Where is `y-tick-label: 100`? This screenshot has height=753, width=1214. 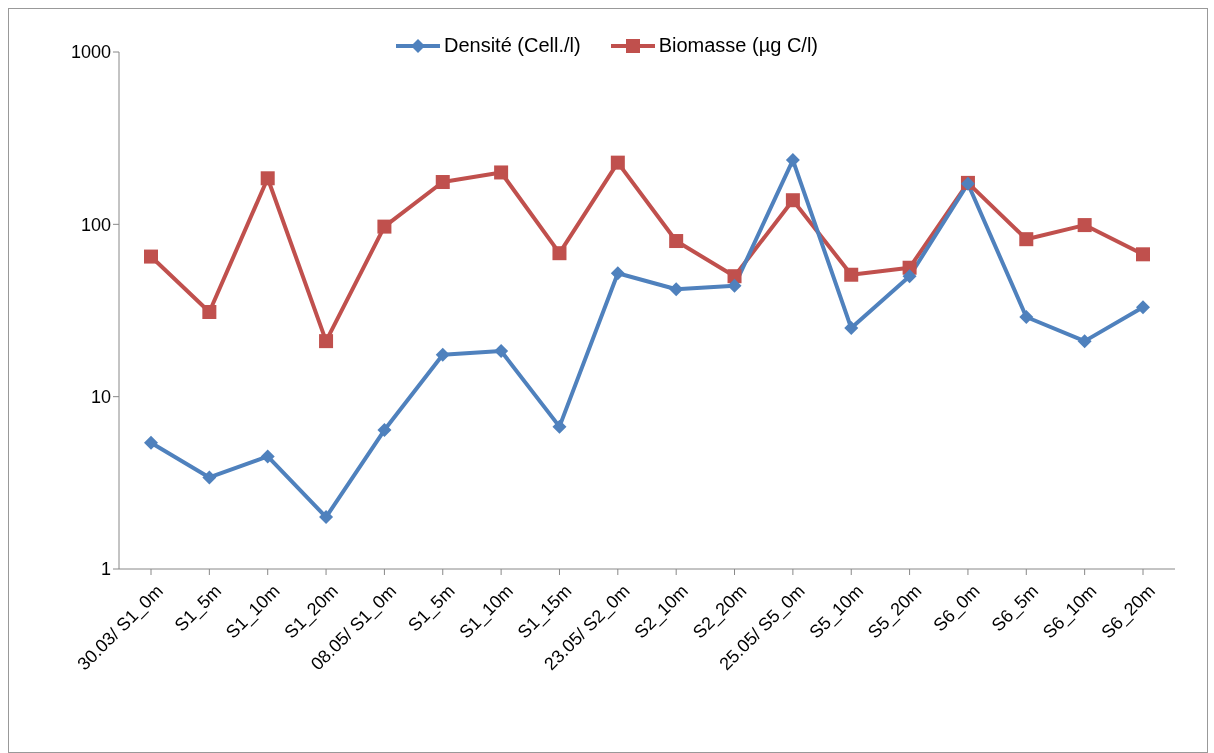 y-tick-label: 100 is located at coordinates (95, 224).